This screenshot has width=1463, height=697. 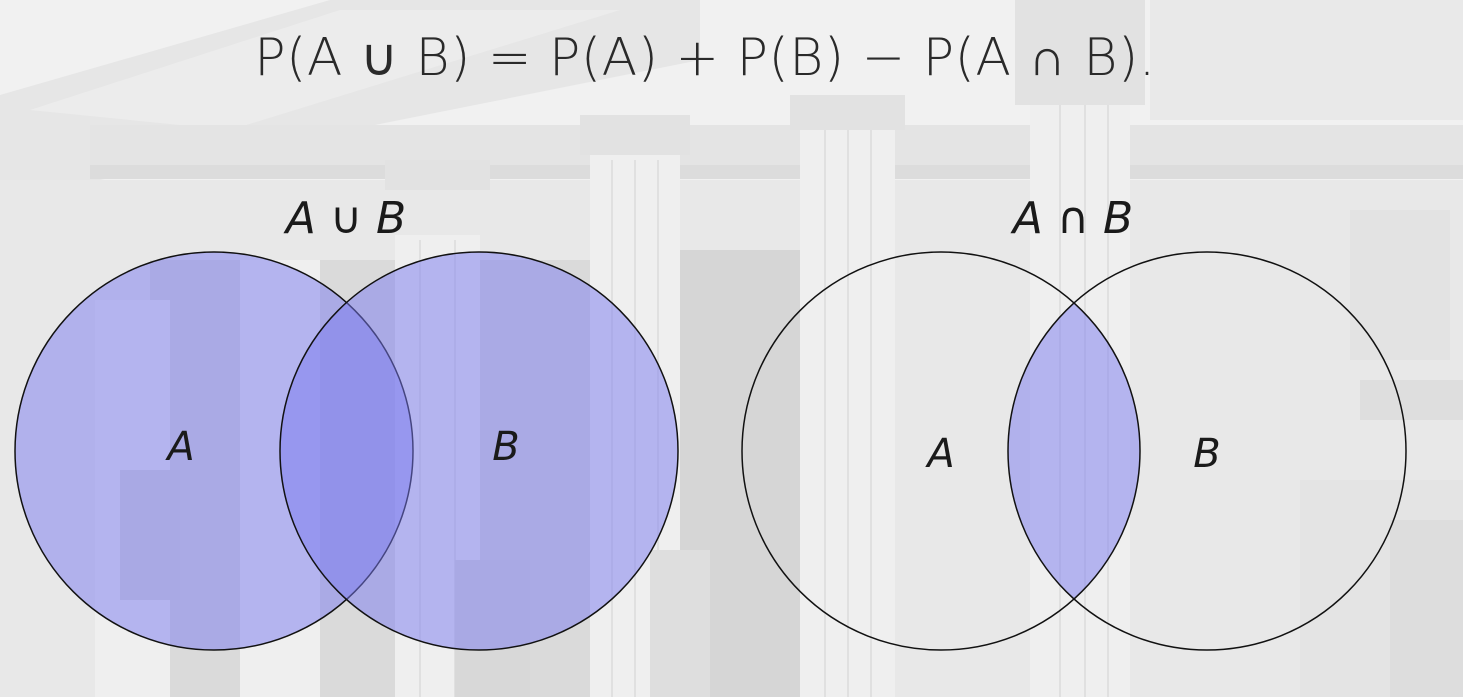 I want to click on intersection-set-b-label: B, so click(x=1206, y=454).